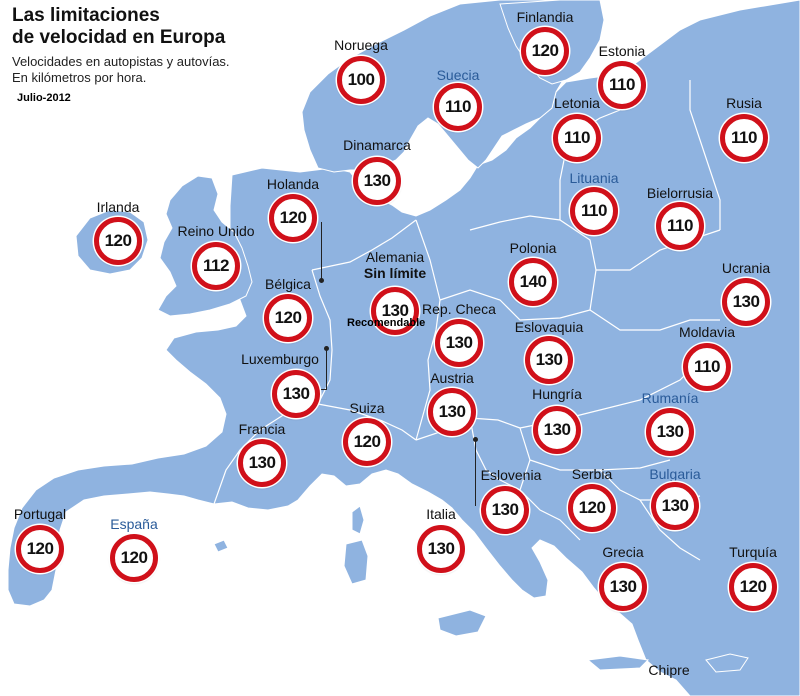  I want to click on speed-suecia: 110, so click(458, 106).